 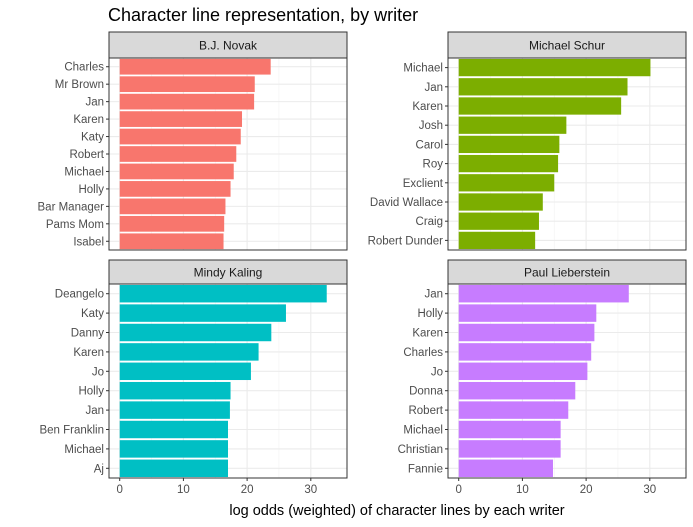 What do you see at coordinates (263, 15) in the screenshot?
I see `chart-title: Character line representation, by writer` at bounding box center [263, 15].